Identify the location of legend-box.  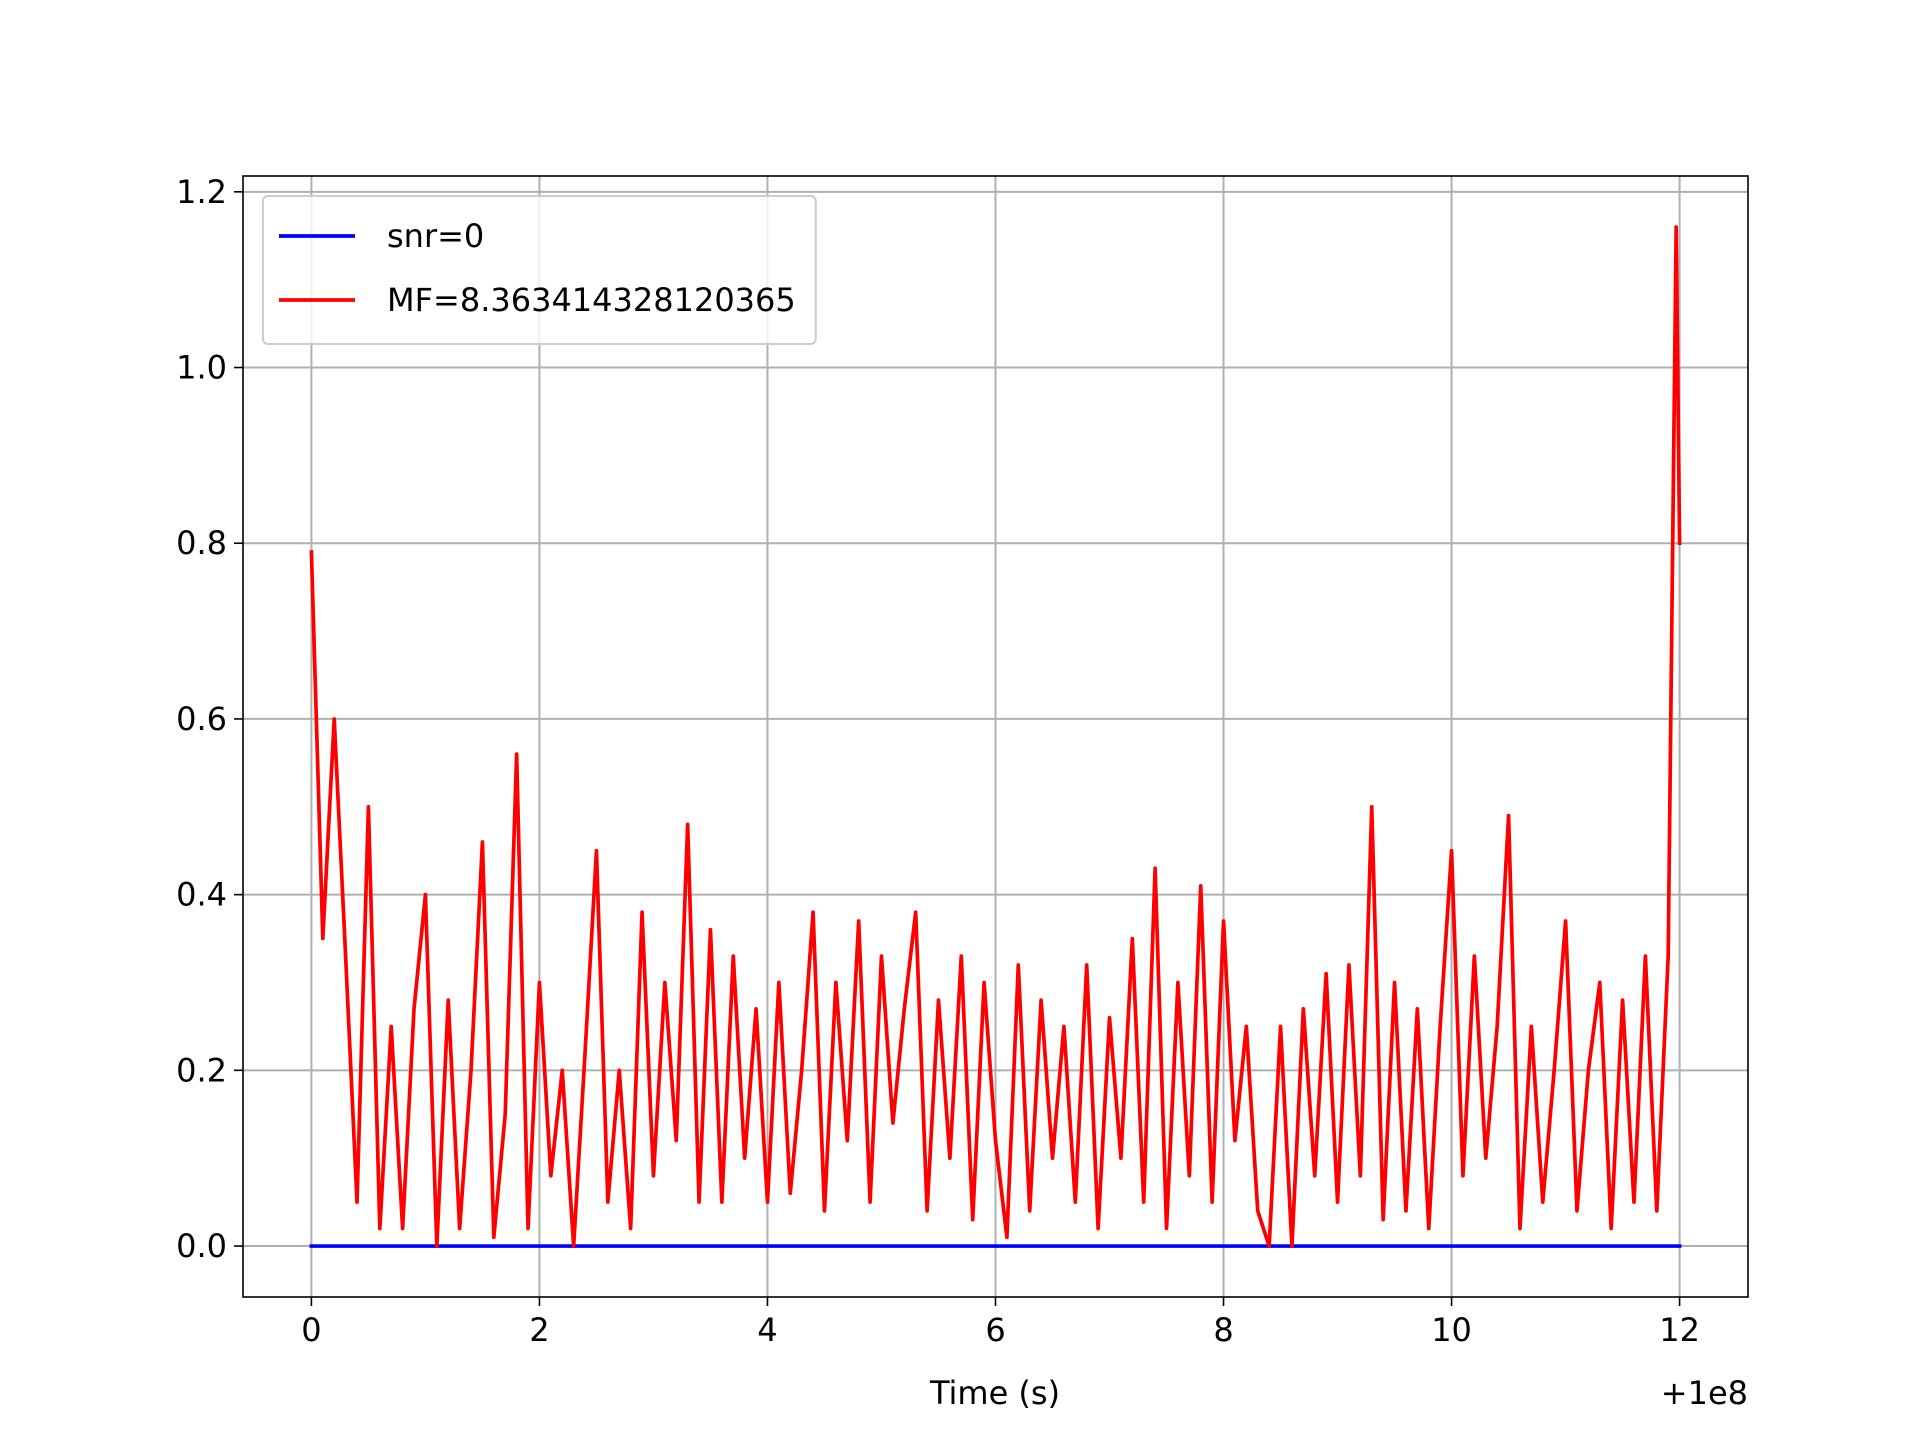
(539, 270).